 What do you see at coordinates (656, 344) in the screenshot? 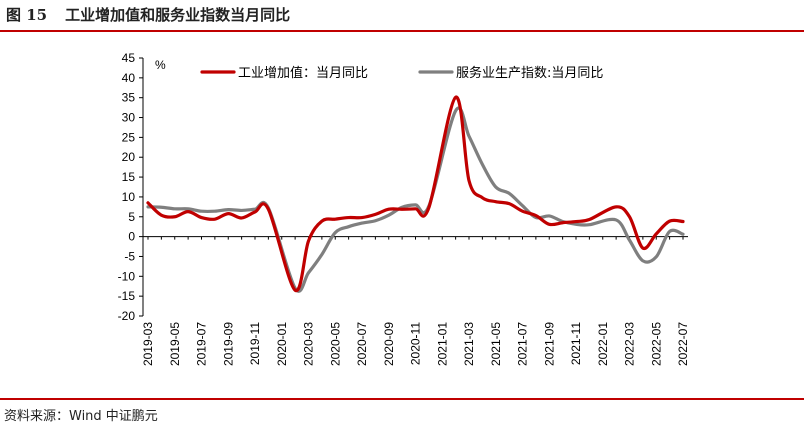
I see `x-tick-label: 2022-05` at bounding box center [656, 344].